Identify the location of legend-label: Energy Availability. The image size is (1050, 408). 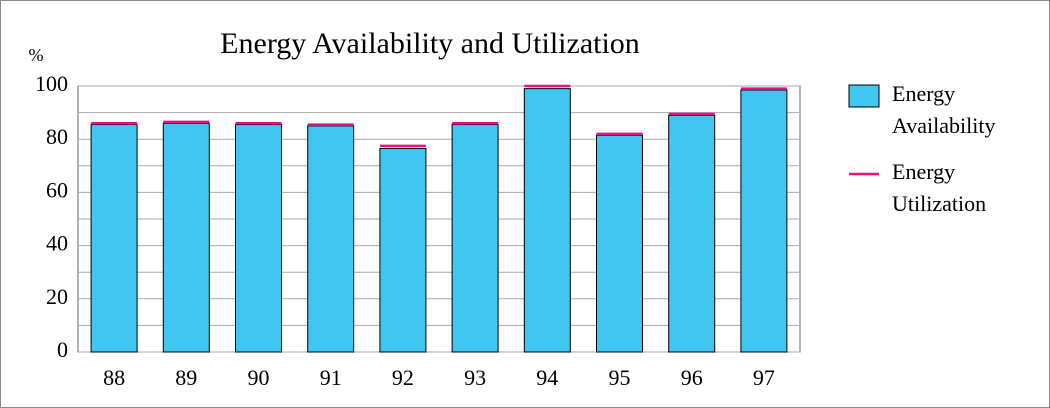
(943, 109).